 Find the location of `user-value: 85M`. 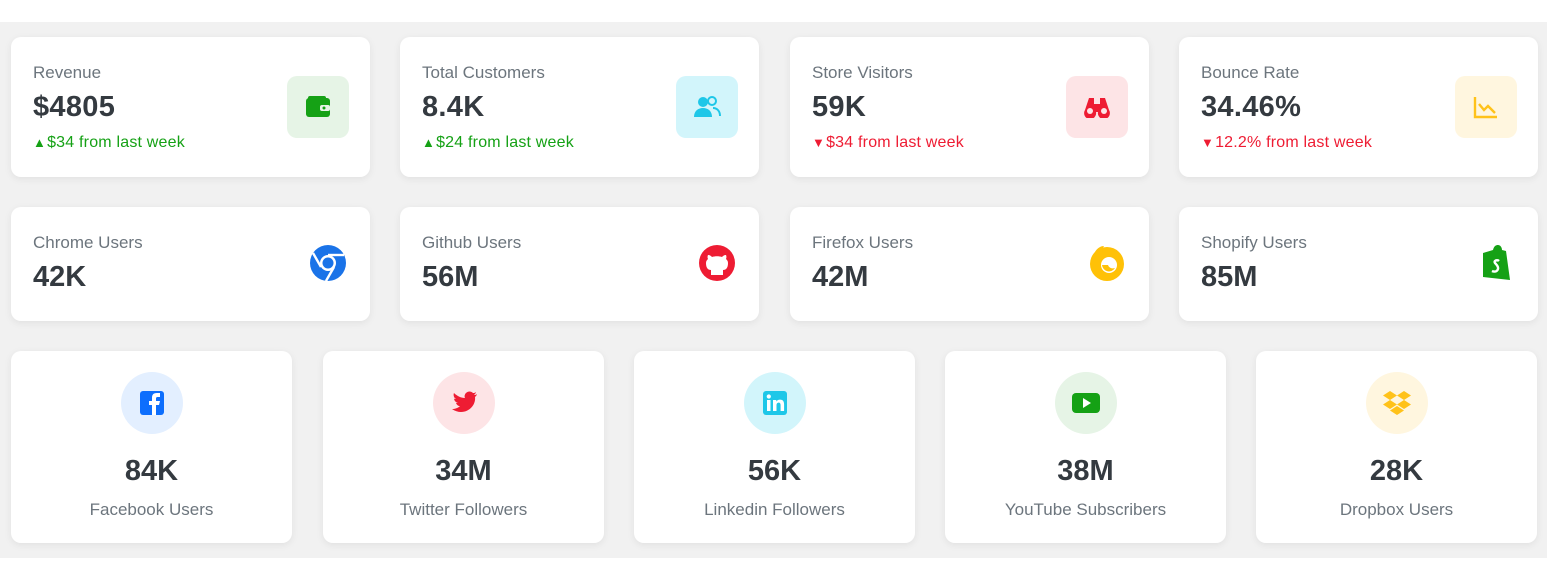

user-value: 85M is located at coordinates (1229, 277).